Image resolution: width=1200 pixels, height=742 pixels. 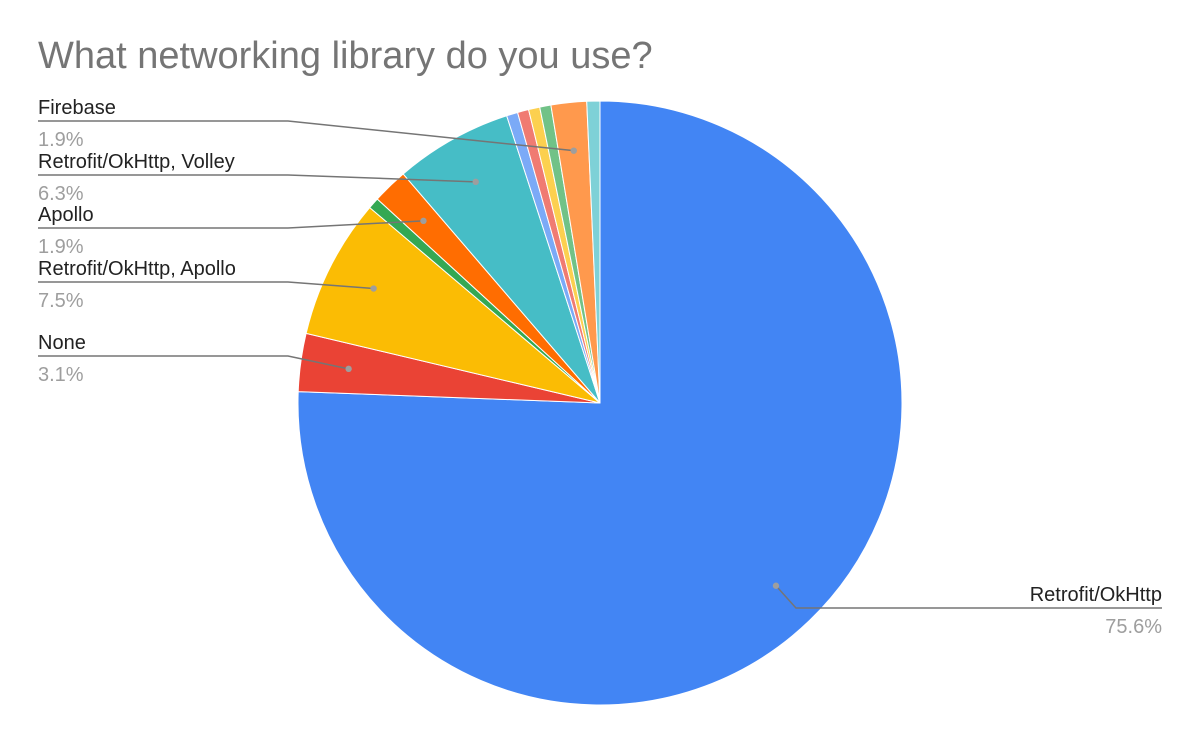 What do you see at coordinates (573, 150) in the screenshot?
I see `leader-dot-firebase` at bounding box center [573, 150].